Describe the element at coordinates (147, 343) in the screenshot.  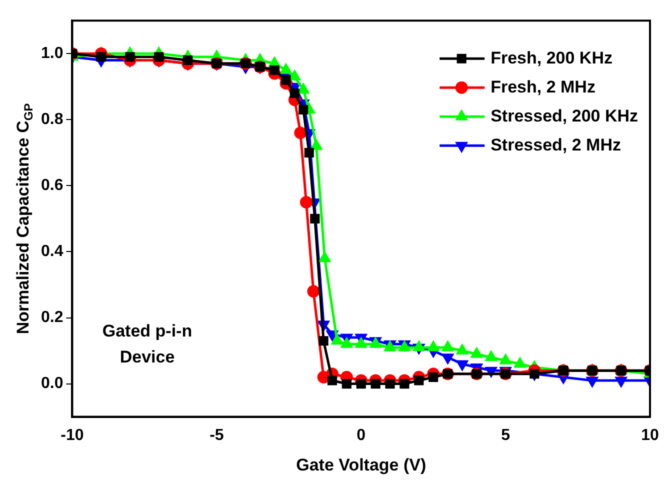
I see `annotation: Gated p-i-n Device` at that location.